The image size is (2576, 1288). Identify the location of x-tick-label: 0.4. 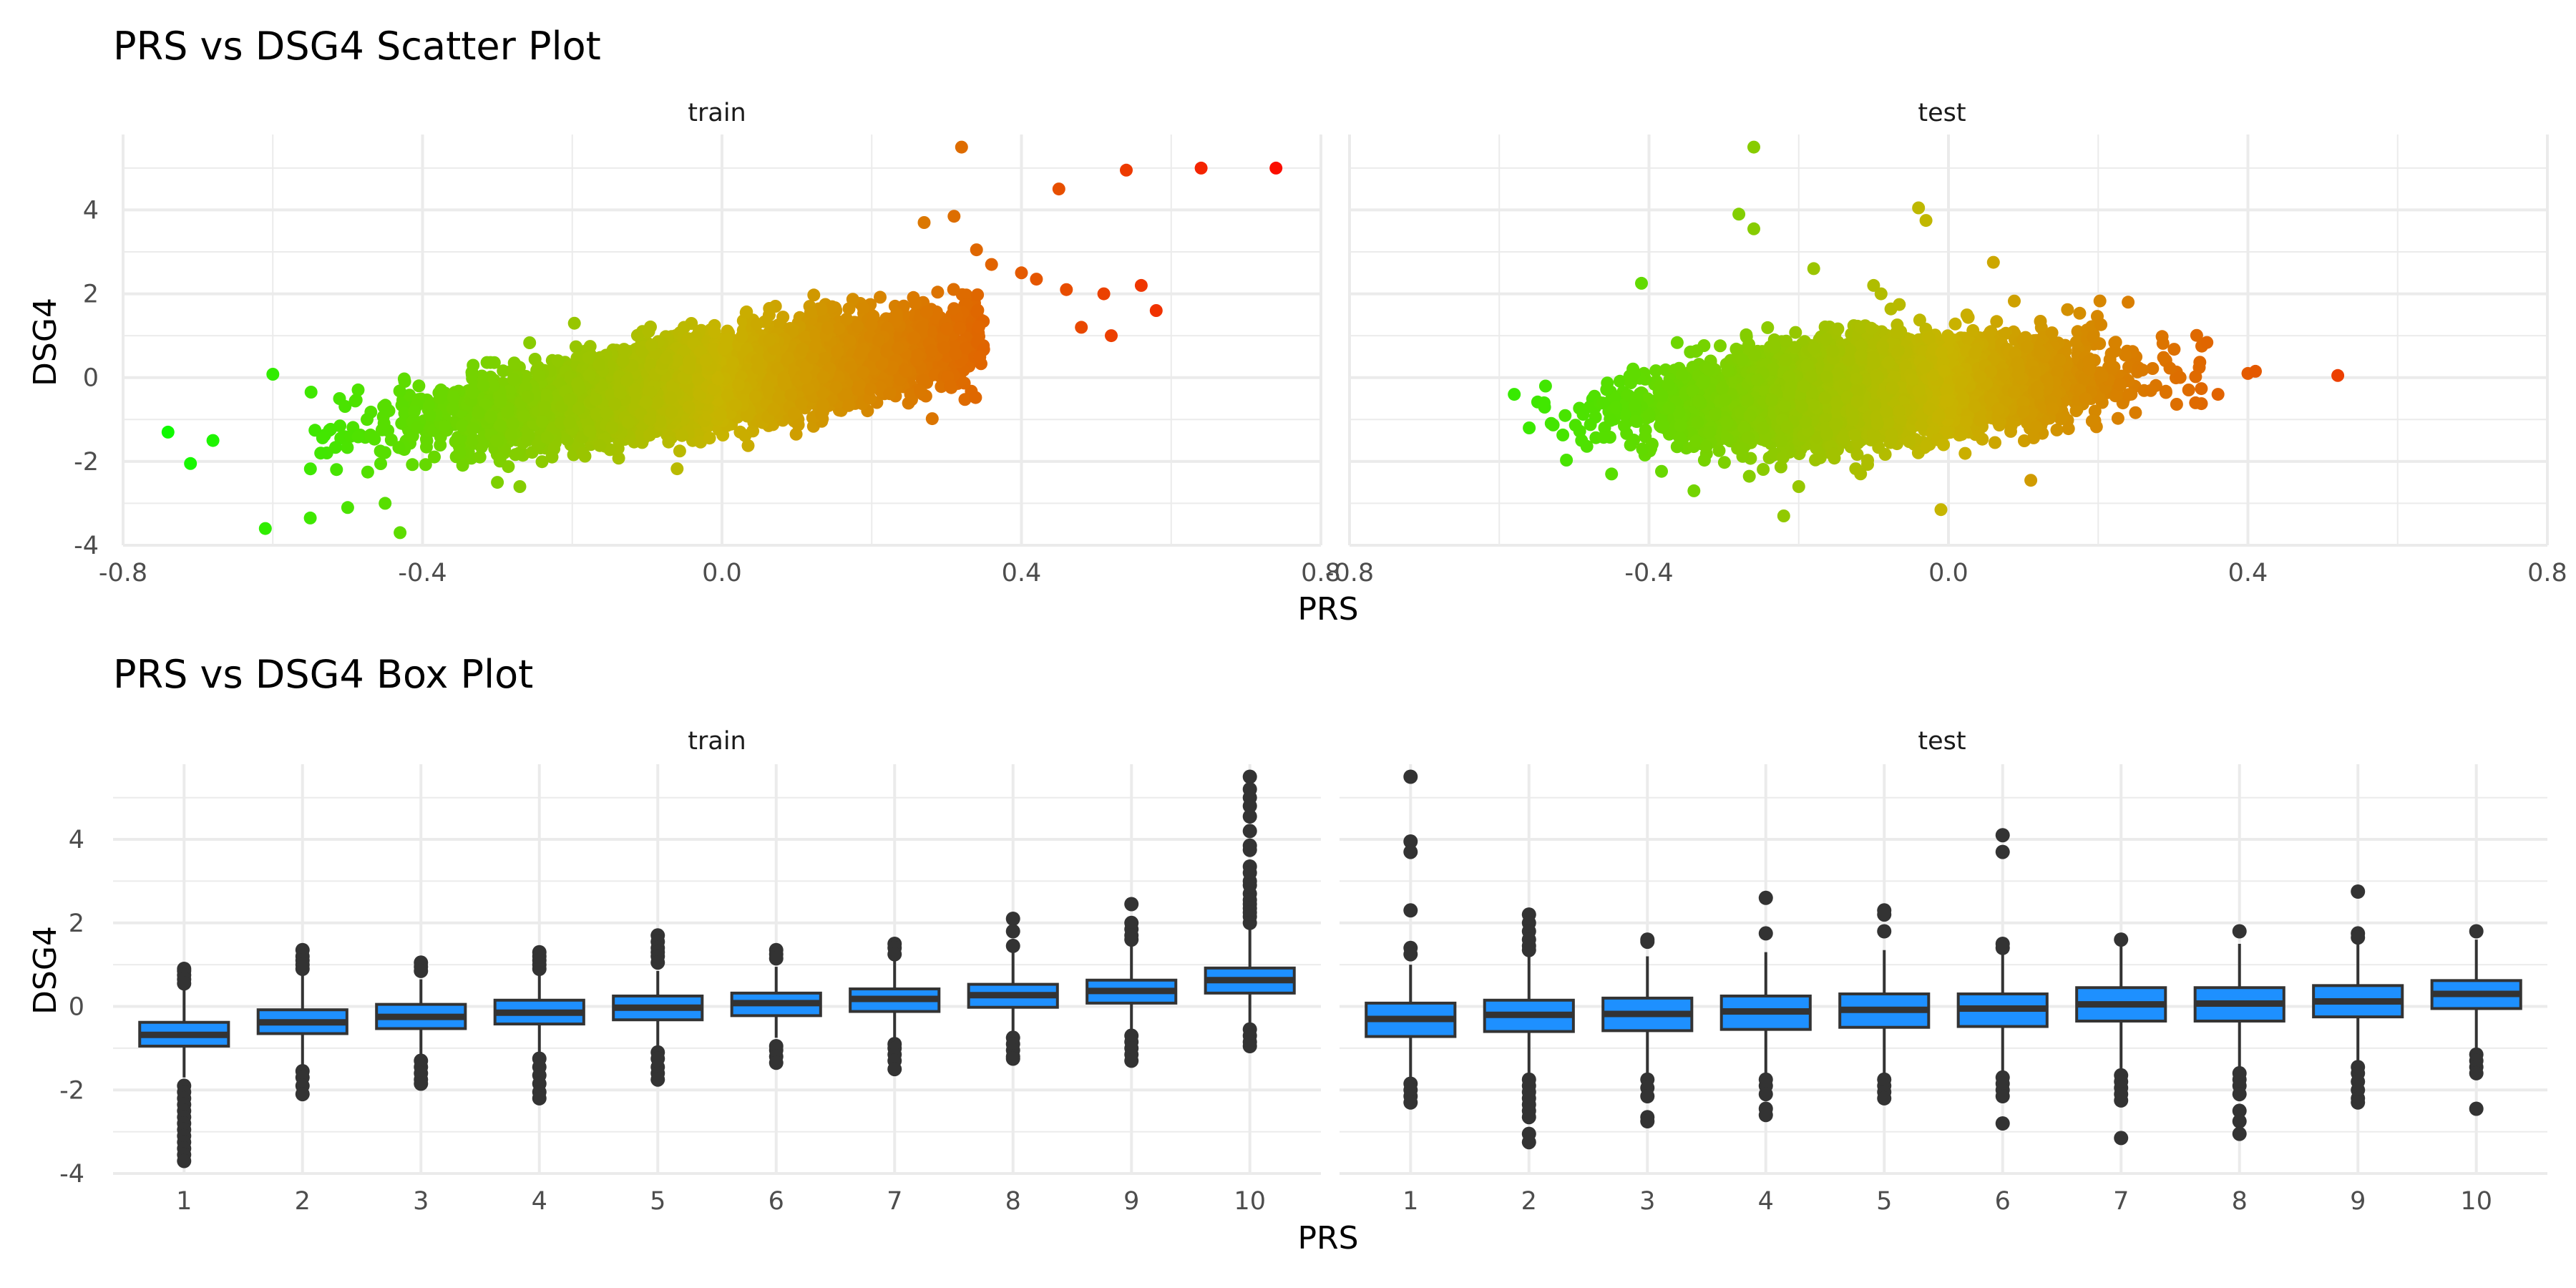
(1022, 573).